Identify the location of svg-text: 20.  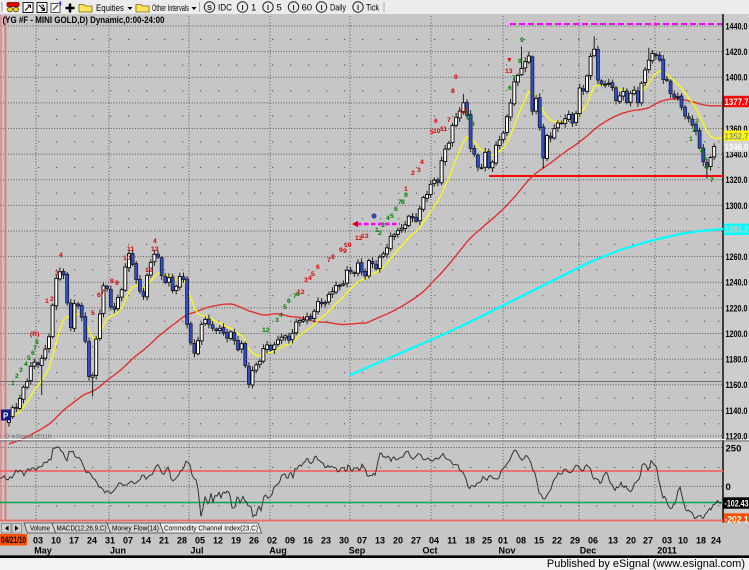
(398, 541).